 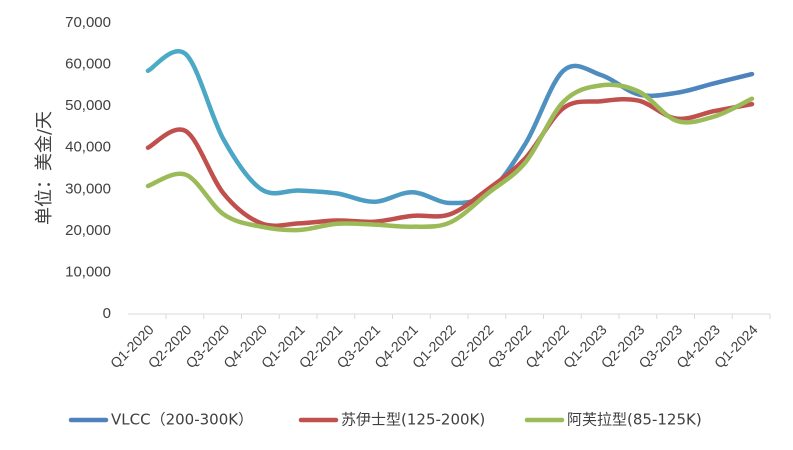 I want to click on y-tick-label: 0, so click(x=107, y=313).